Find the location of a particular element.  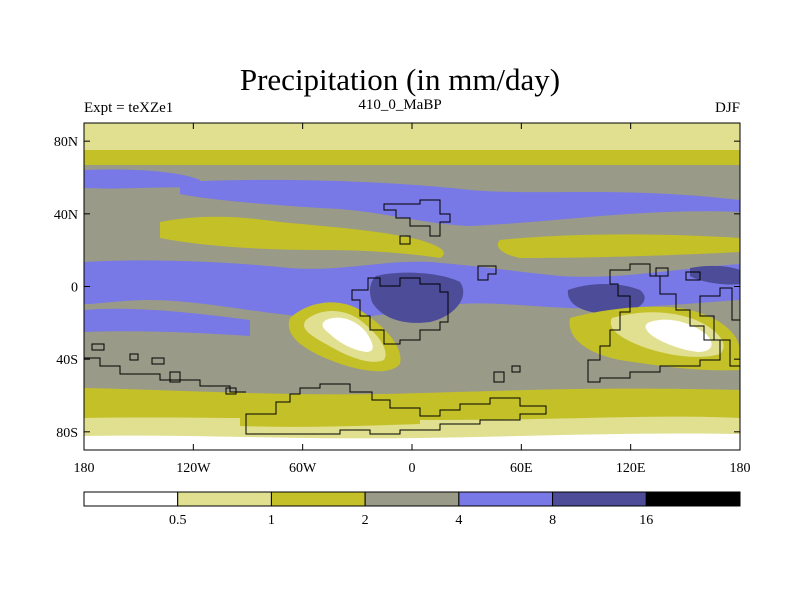

band-south-olive-inner is located at coordinates (330, 413).